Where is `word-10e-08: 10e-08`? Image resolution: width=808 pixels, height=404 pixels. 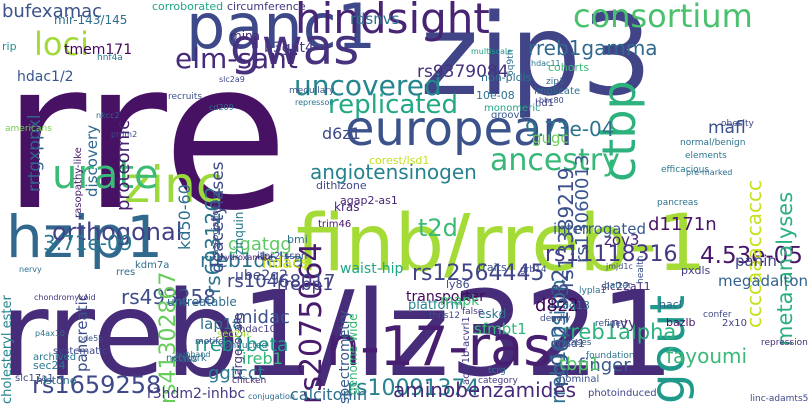
word-10e-08: 10e-08 is located at coordinates (495, 95).